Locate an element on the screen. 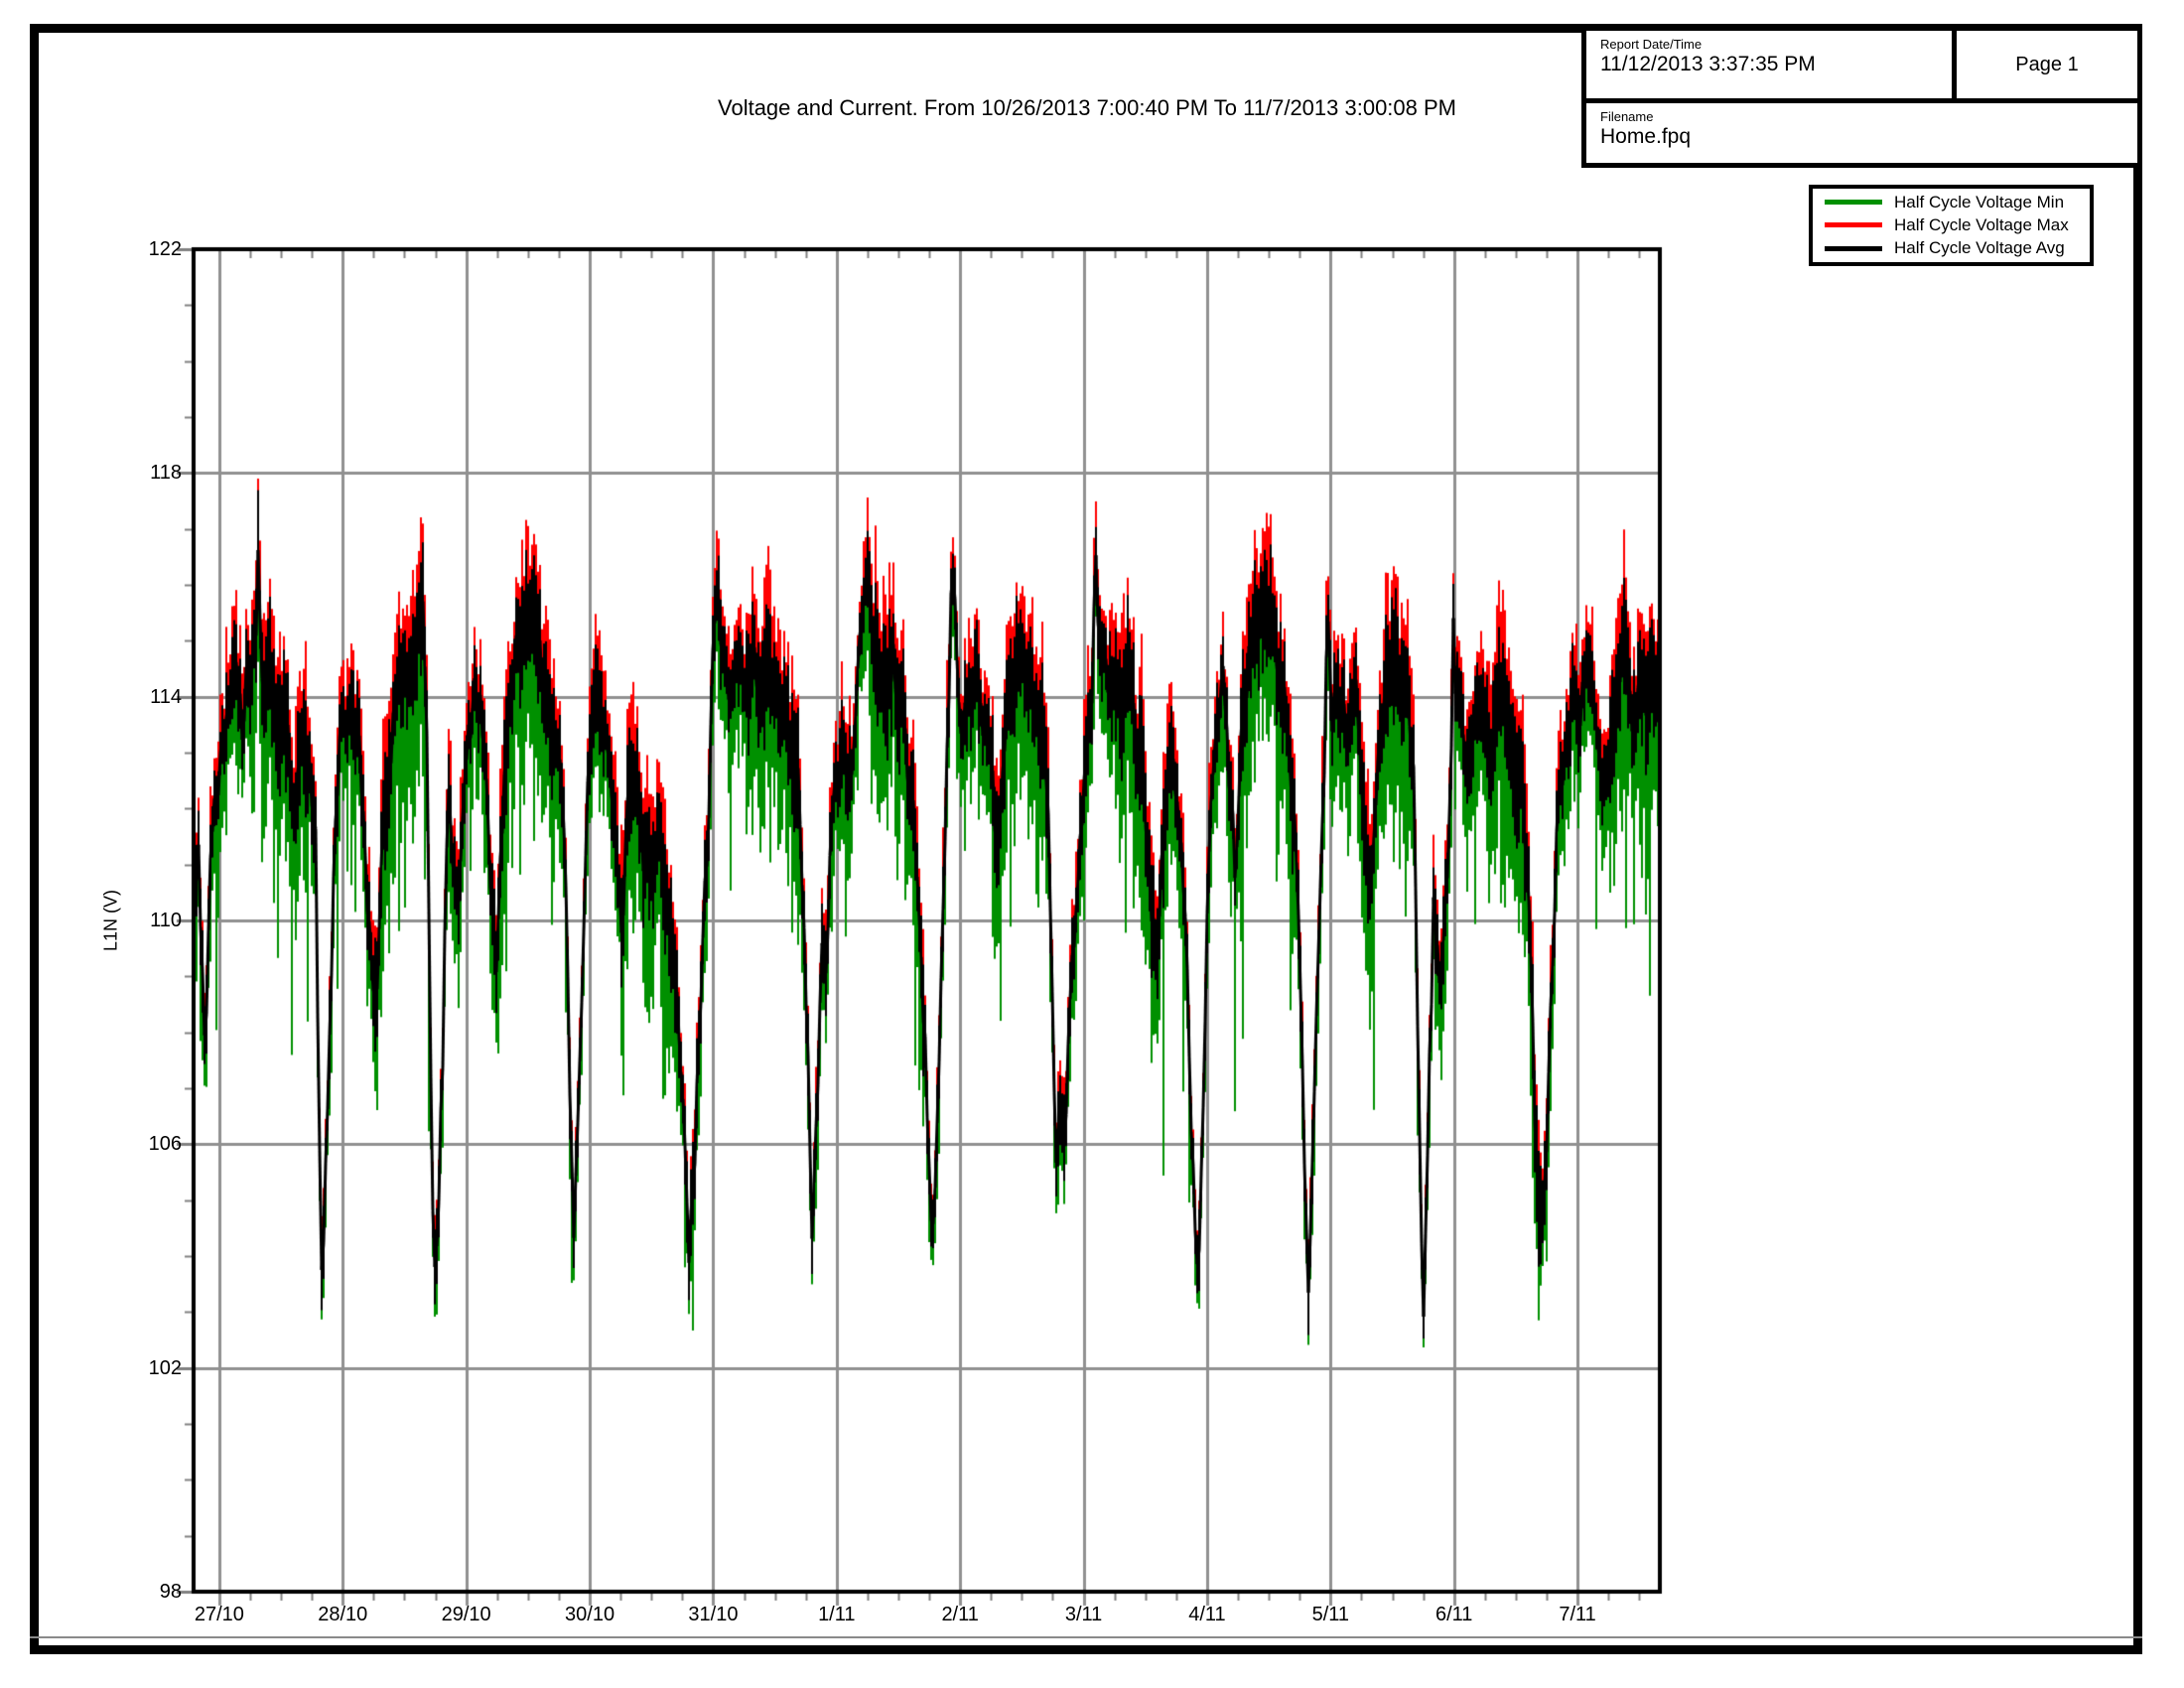  x-tick-label: 2/11 is located at coordinates (960, 1614).